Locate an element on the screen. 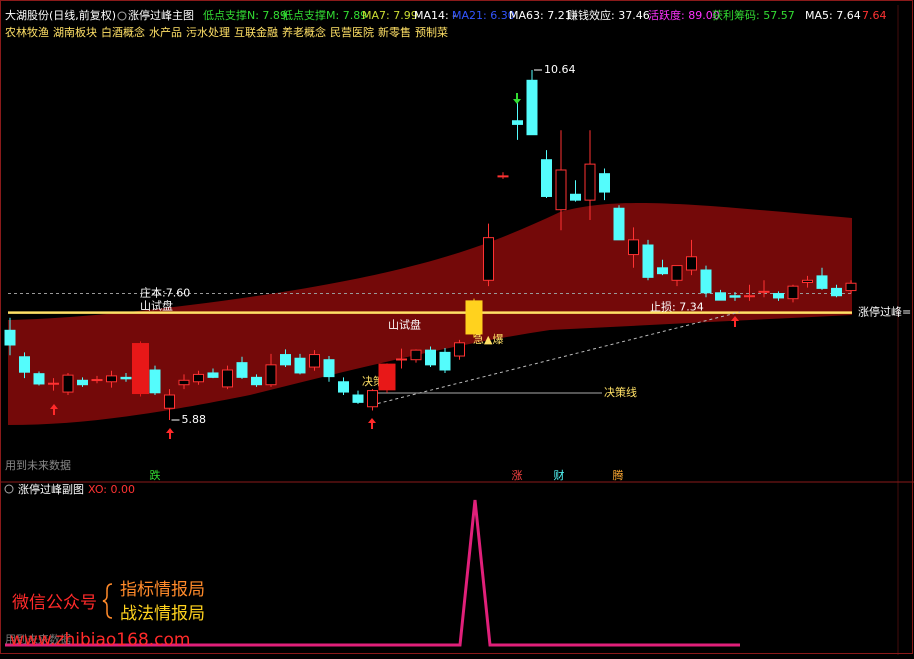 Image resolution: width=914 pixels, height=659 pixels. tag: 养老概念 is located at coordinates (304, 32).